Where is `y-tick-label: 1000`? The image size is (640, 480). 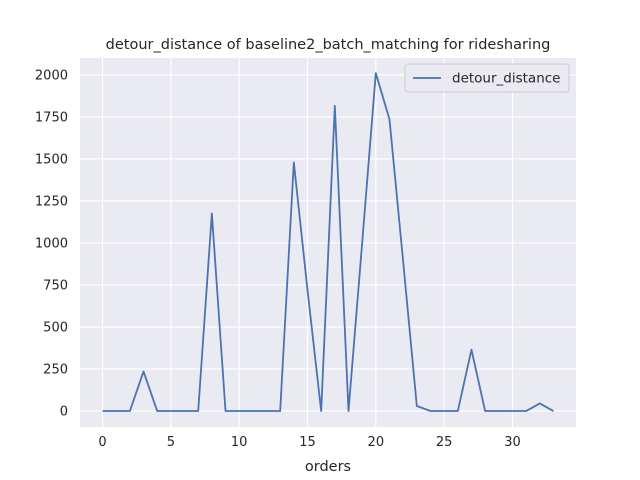
y-tick-label: 1000 is located at coordinates (51, 243).